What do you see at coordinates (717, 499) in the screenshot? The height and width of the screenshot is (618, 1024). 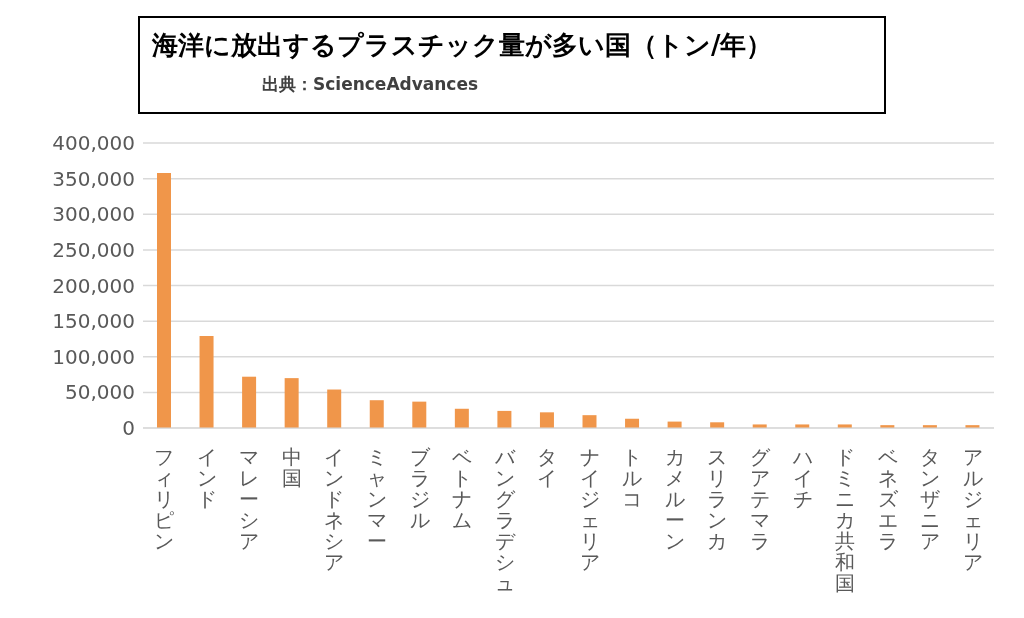 I see `x-tick-label: スリランカ` at bounding box center [717, 499].